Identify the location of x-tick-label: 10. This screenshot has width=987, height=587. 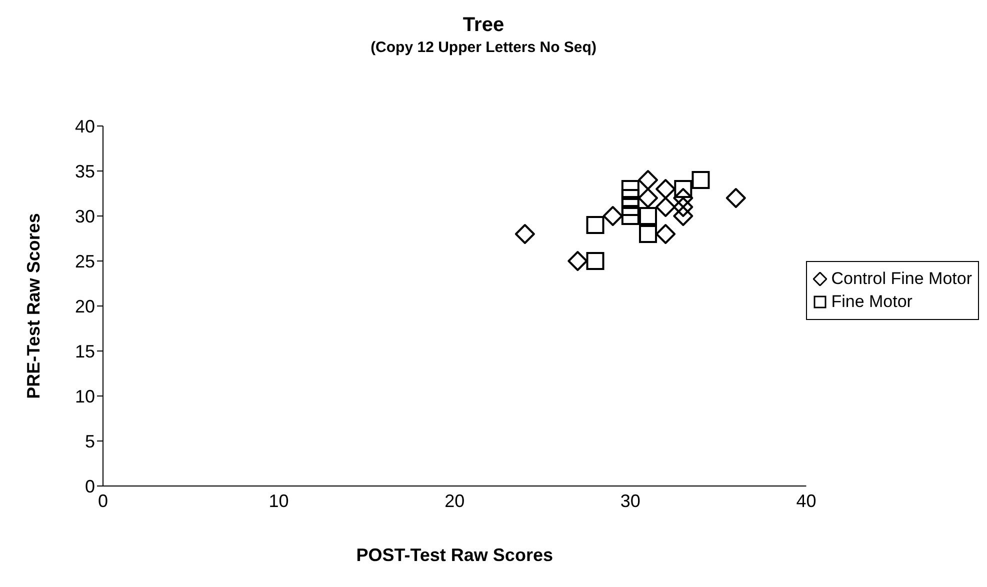
(278, 500).